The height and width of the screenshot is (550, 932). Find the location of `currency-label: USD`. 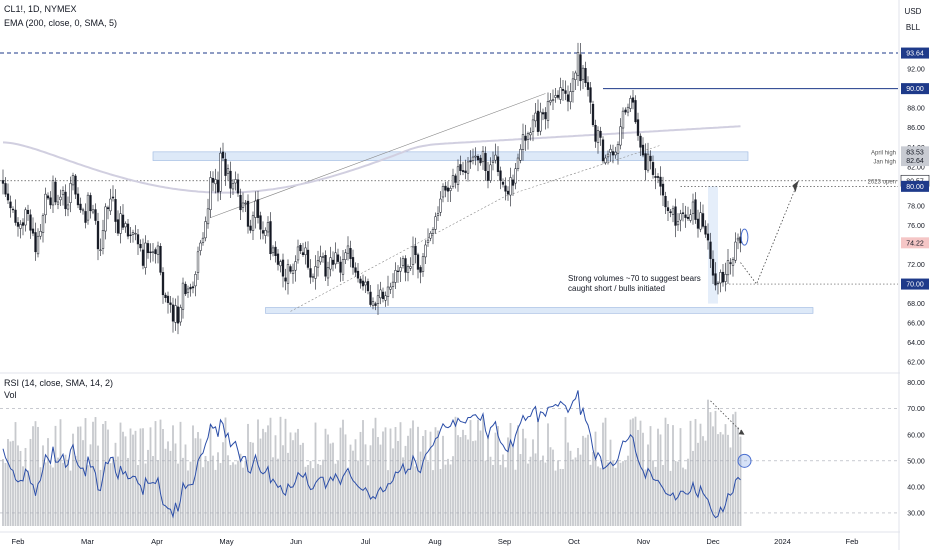

currency-label: USD is located at coordinates (913, 11).